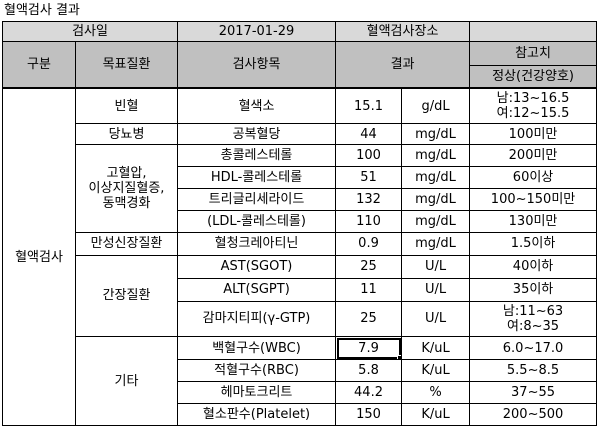  I want to click on reference-line: 여:12~15.5, so click(533, 114).